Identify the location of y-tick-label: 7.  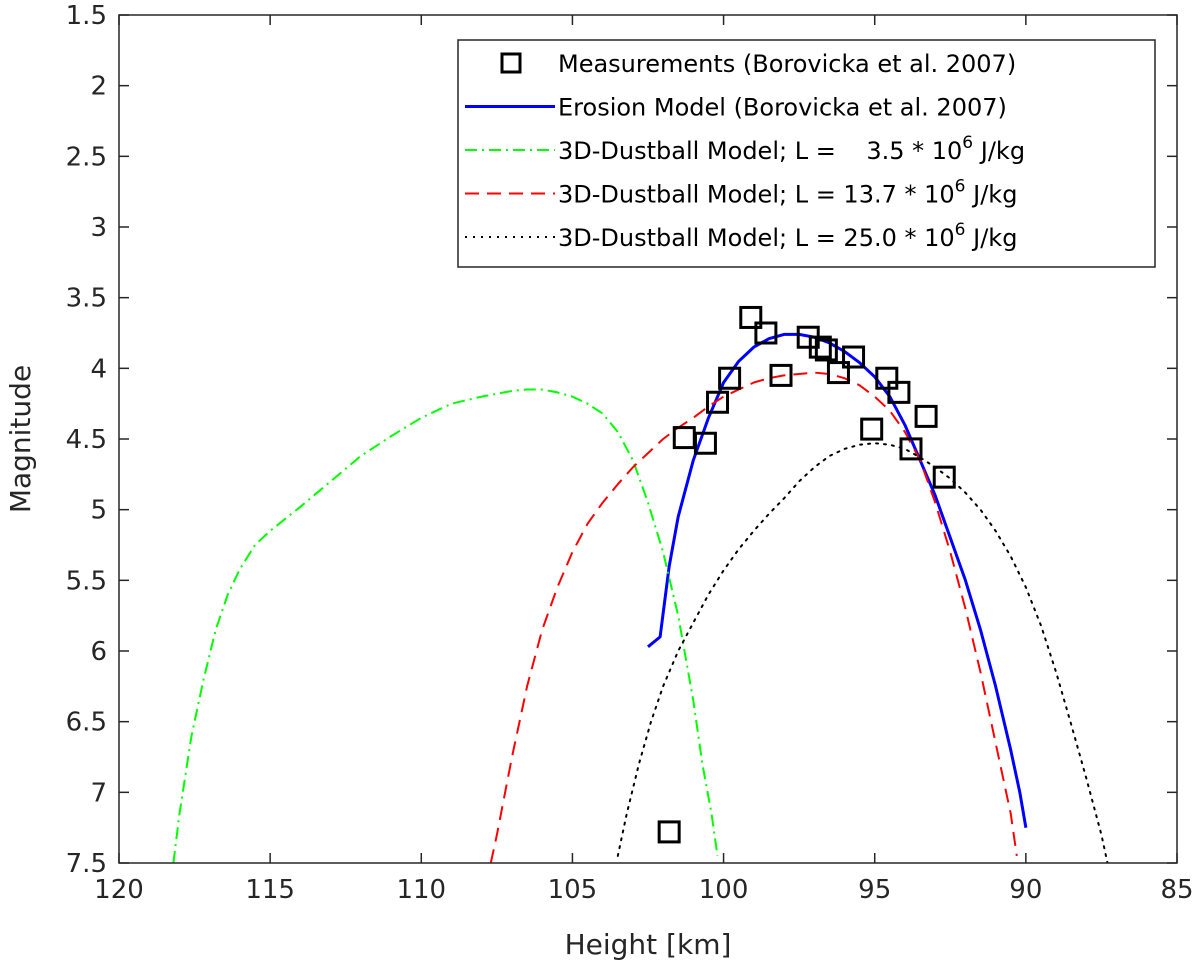
(98, 793).